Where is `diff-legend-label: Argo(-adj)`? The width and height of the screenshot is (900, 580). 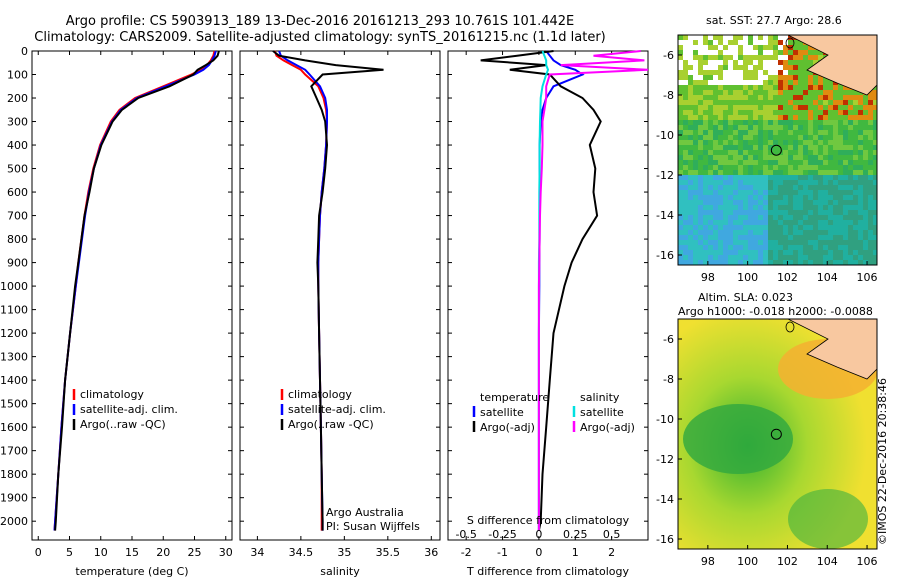
diff-legend-label: Argo(-adj) is located at coordinates (607, 427).